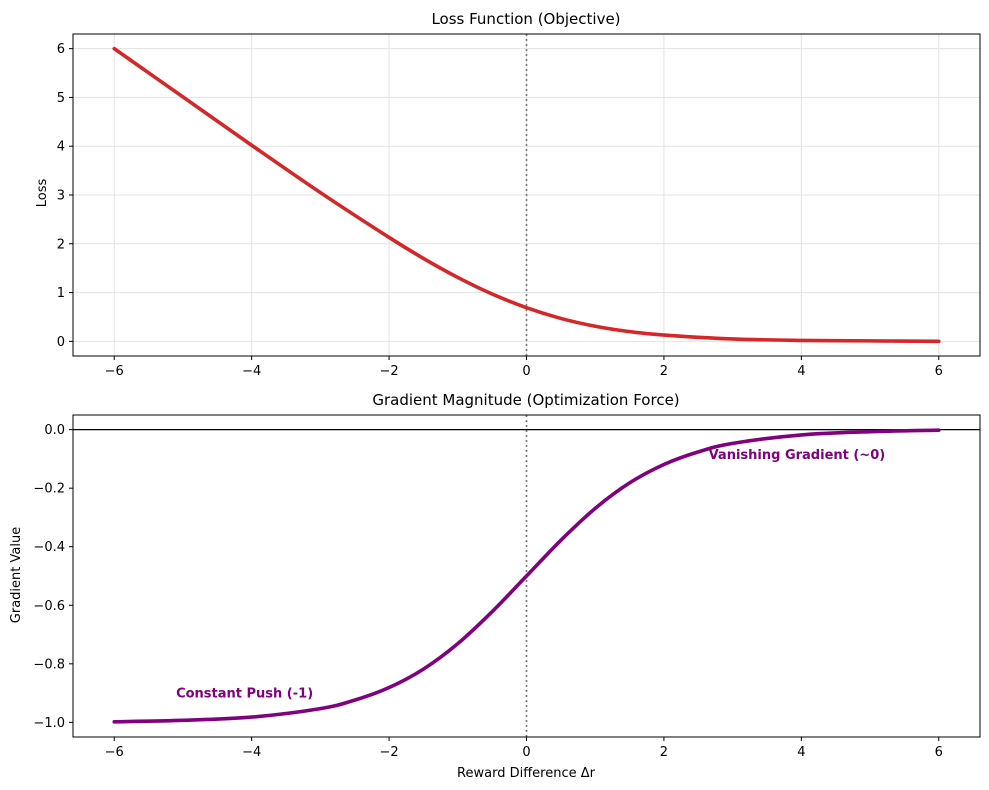 The height and width of the screenshot is (790, 989). I want to click on gradient-chart-ytick-label-3: −0.6, so click(49, 606).